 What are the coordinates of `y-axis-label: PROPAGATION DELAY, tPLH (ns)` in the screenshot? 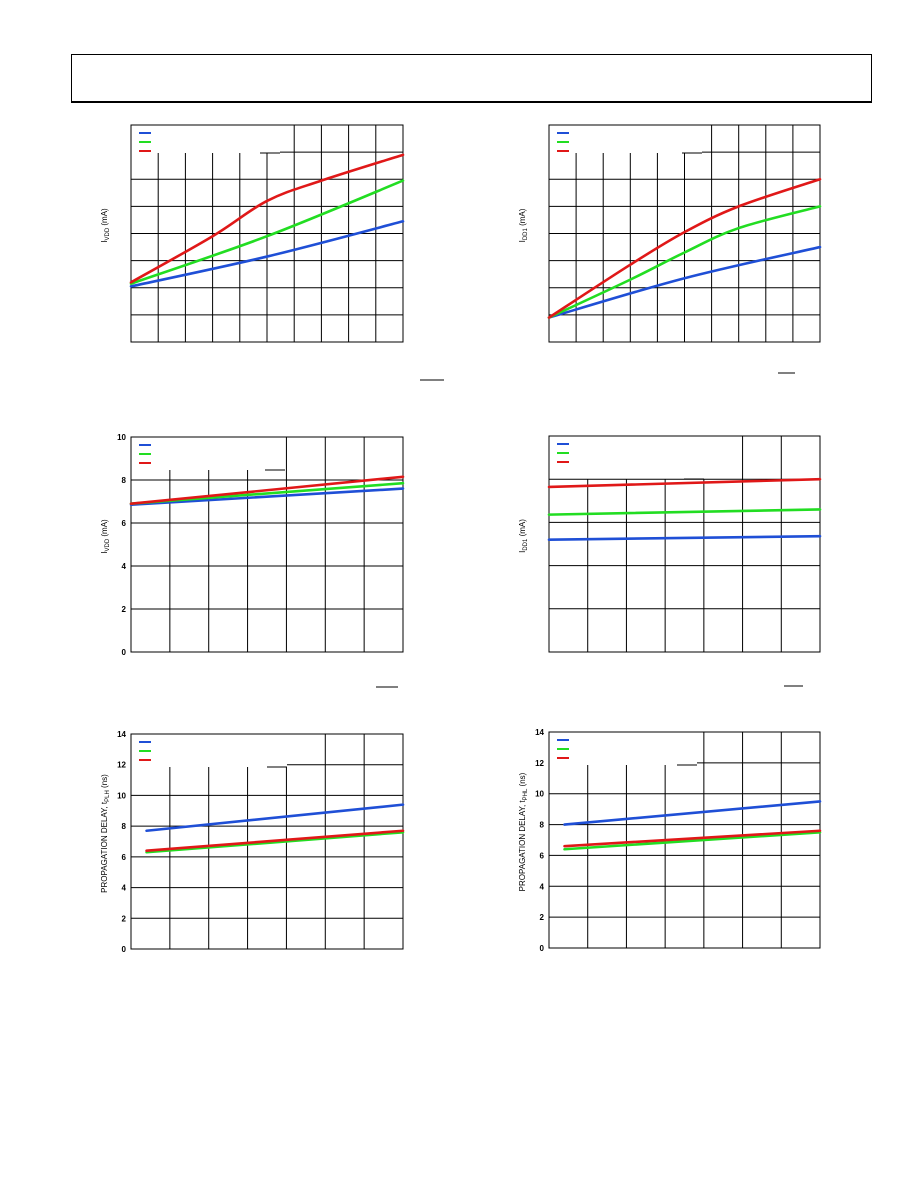 It's located at (105, 833).